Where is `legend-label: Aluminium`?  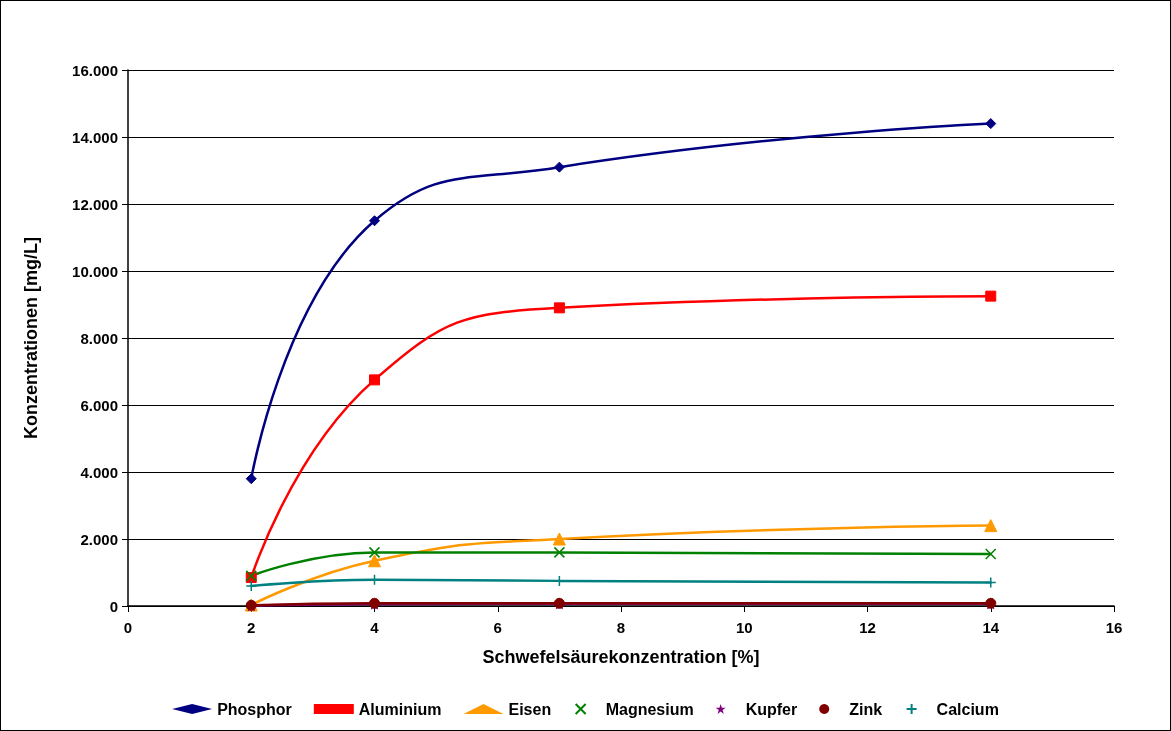
legend-label: Aluminium is located at coordinates (400, 709).